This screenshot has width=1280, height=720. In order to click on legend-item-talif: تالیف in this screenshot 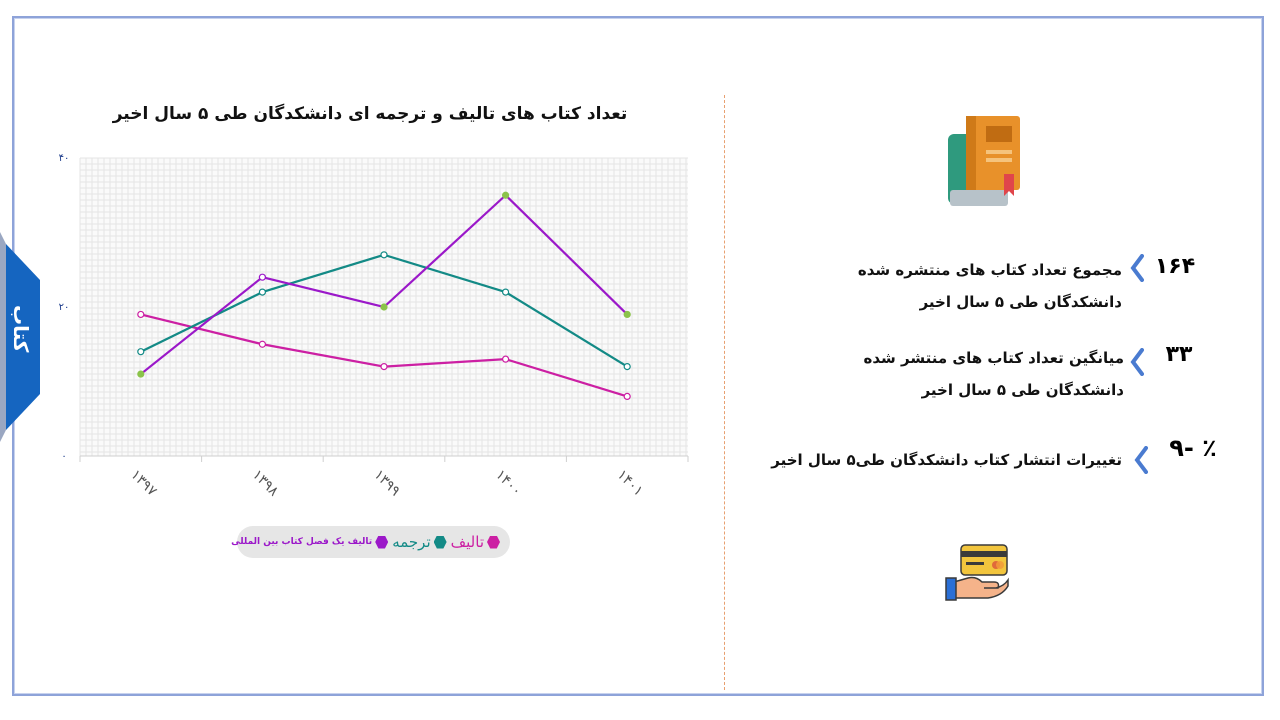, I will do `click(475, 542)`.